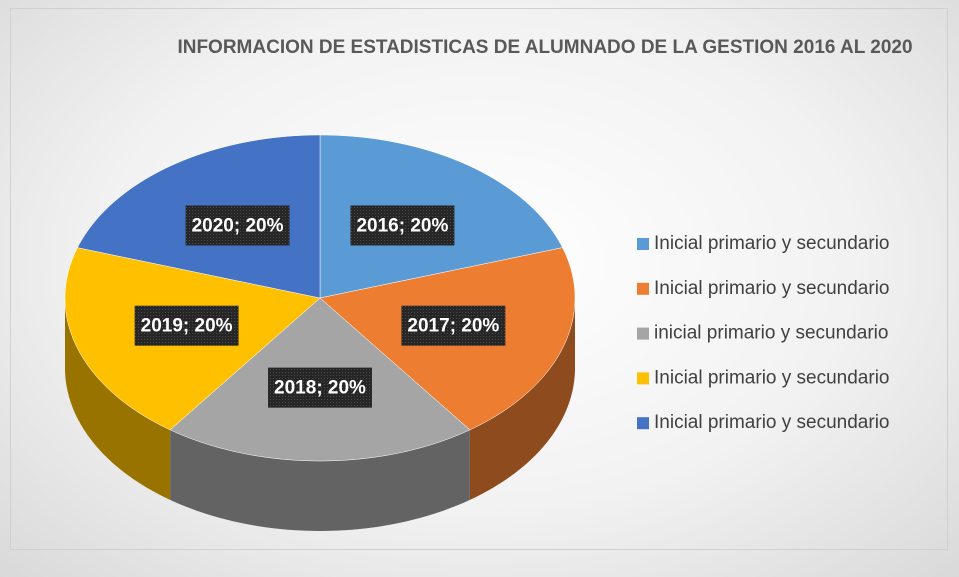 The width and height of the screenshot is (959, 577). I want to click on data-label: 2018; 20%, so click(320, 388).